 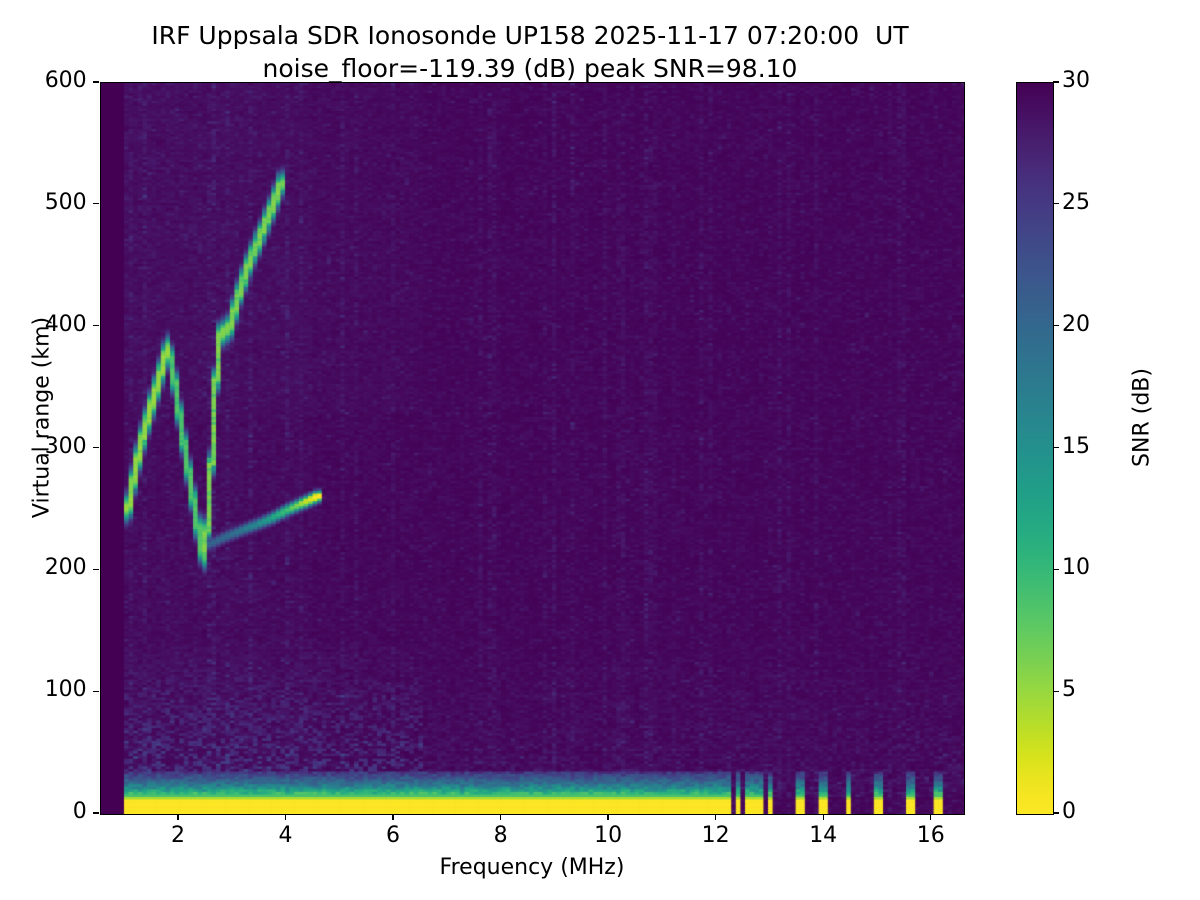 I want to click on x-tick-label-14: 14, so click(x=823, y=835).